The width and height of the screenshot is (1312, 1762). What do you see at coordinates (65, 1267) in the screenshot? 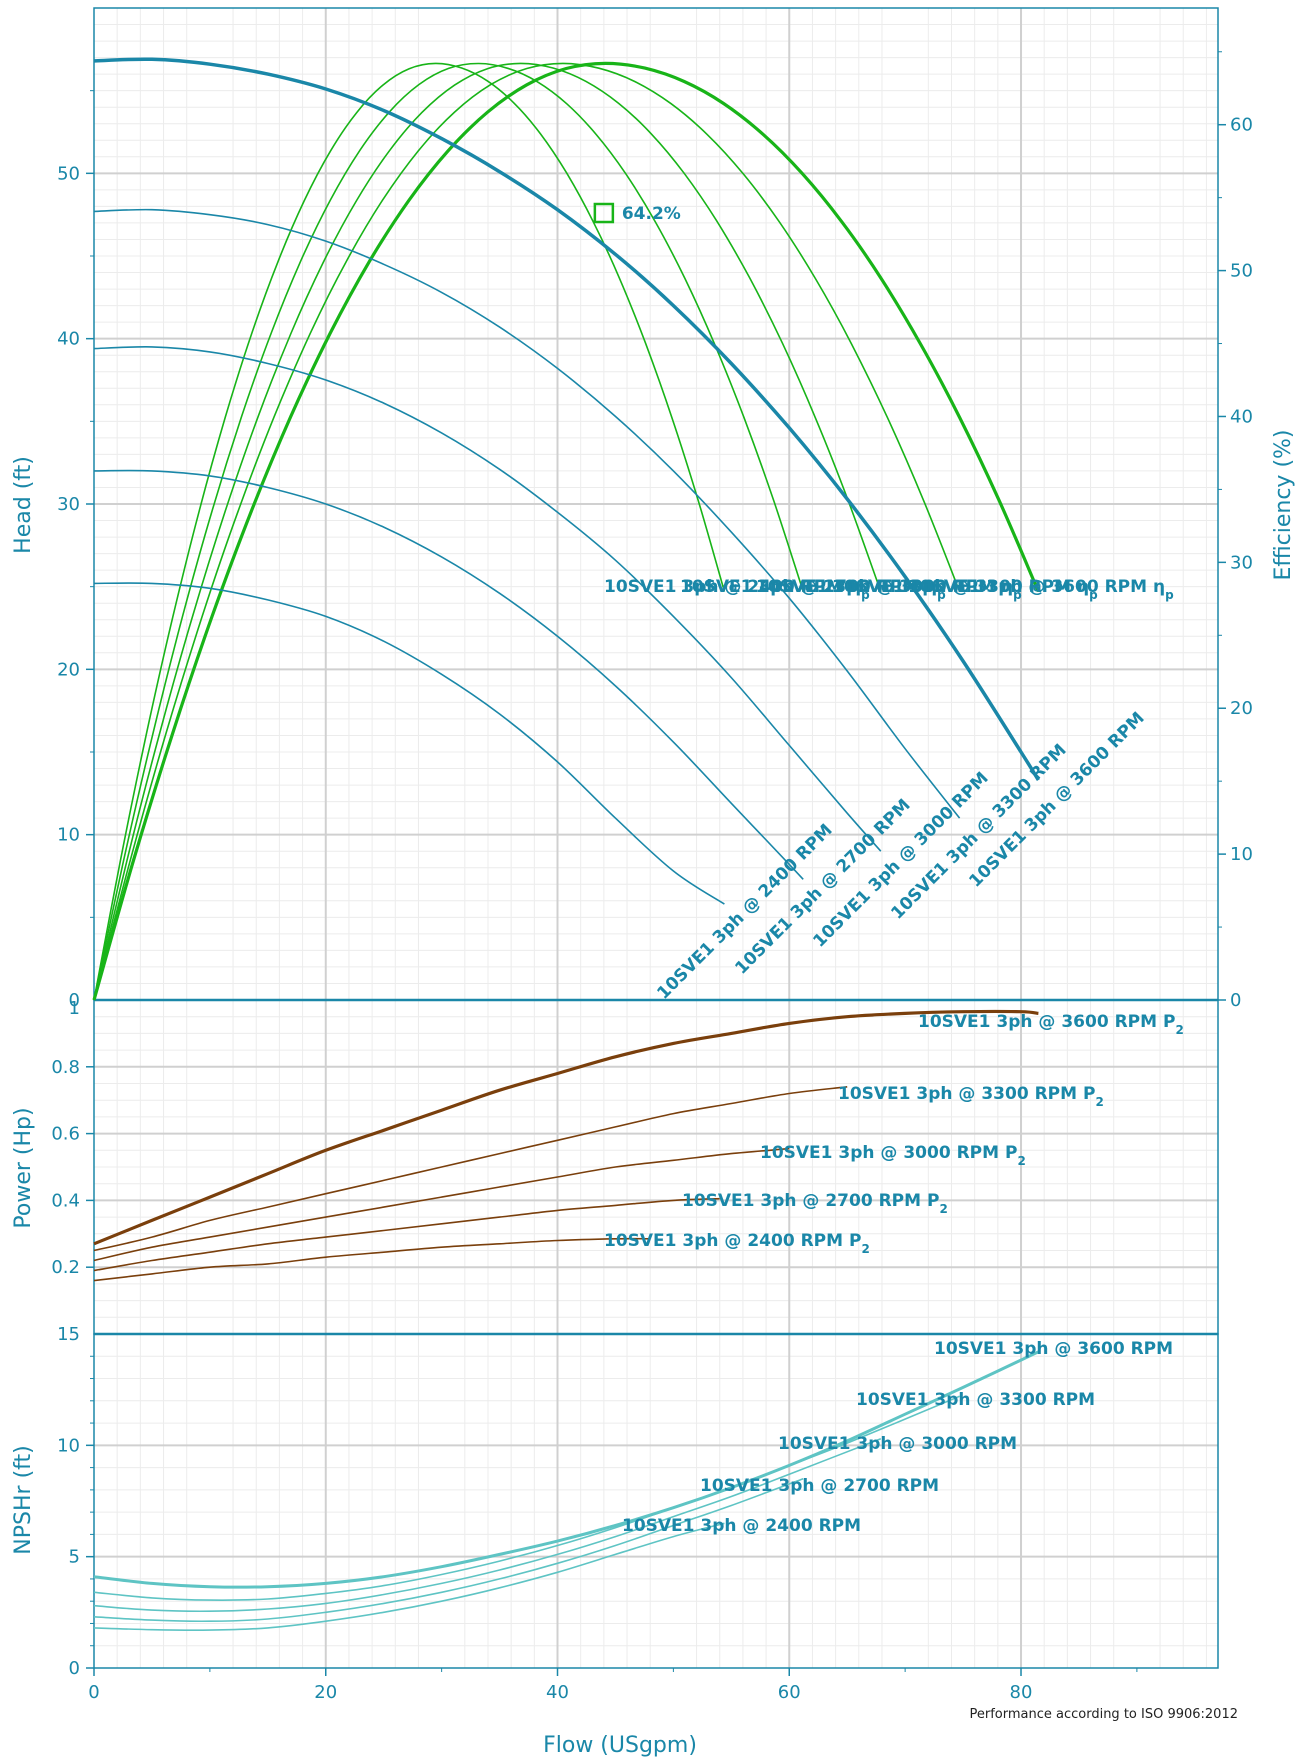
I see `power-tick-label: 0.2` at bounding box center [65, 1267].